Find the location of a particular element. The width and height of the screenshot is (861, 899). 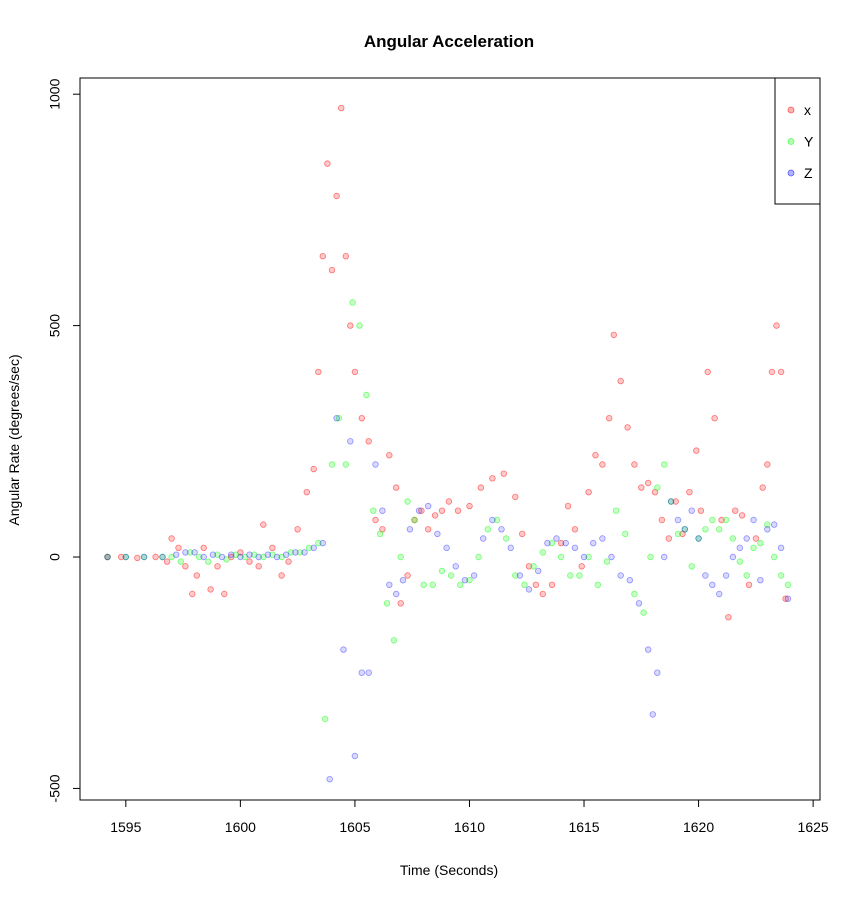

x-axis: 1595 1600 1605 1610 1615 1620 1625 is located at coordinates (469, 817).